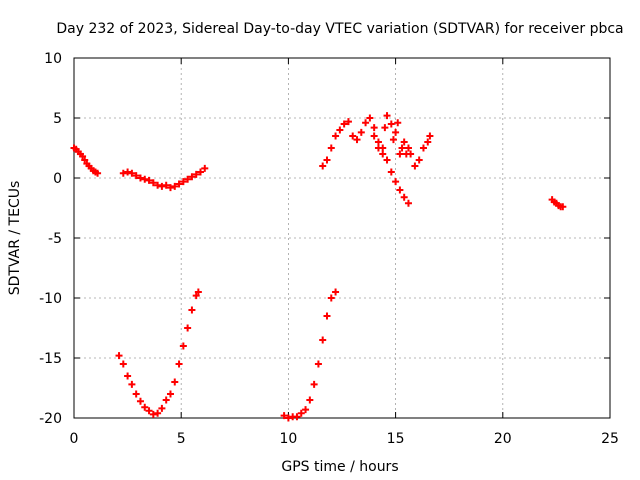 This screenshot has width=640, height=480. Describe the element at coordinates (57, 119) in the screenshot. I see `y-tick-label: 5` at that location.